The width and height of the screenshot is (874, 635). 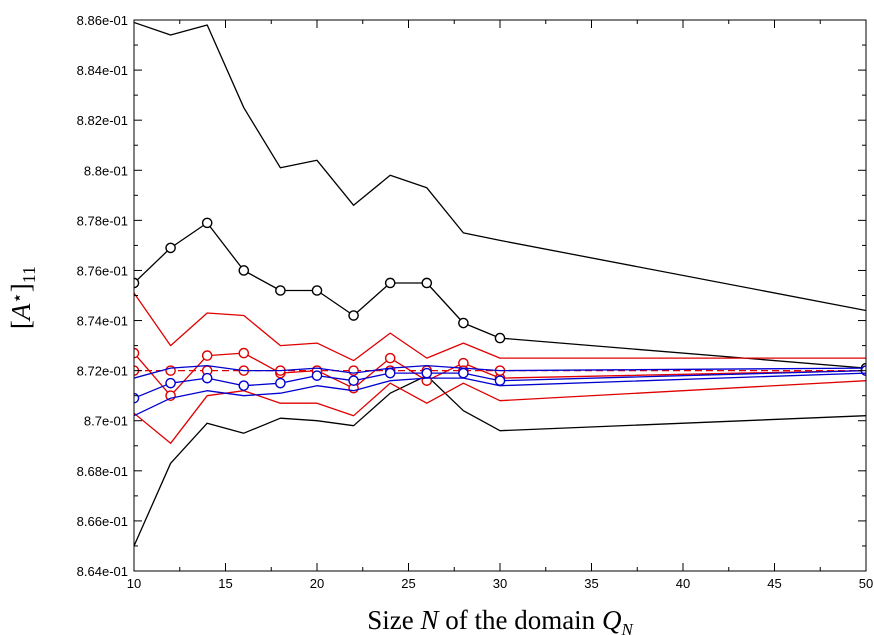 What do you see at coordinates (21, 312) in the screenshot?
I see `y-title-part: A` at bounding box center [21, 312].